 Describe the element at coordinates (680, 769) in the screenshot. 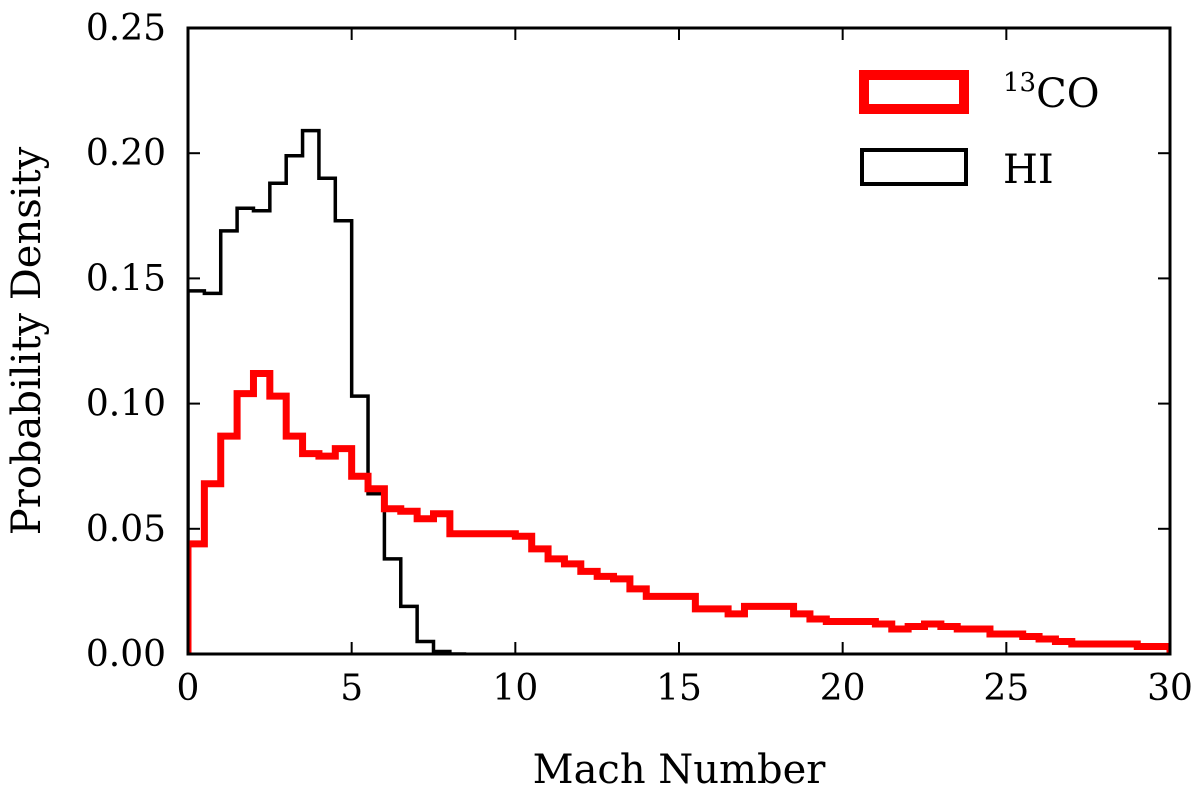

I see `x-axis-title: Mach Number` at that location.